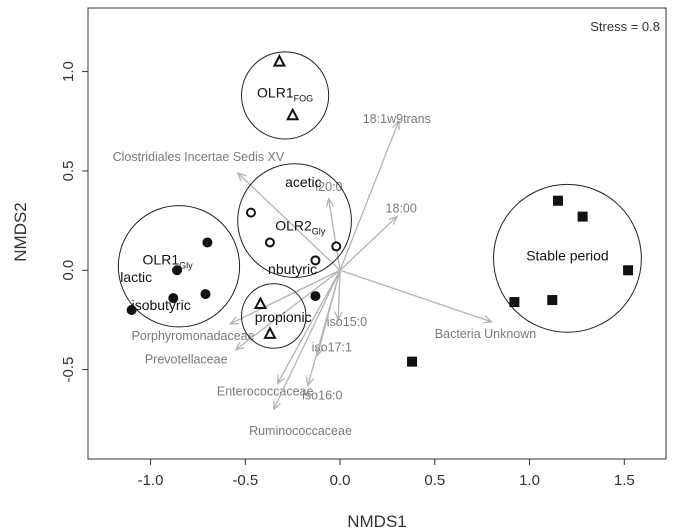 This screenshot has width=681, height=532. Describe the element at coordinates (74, 222) in the screenshot. I see `y-axis: -0.5 0.0 0.5 1.0` at that location.